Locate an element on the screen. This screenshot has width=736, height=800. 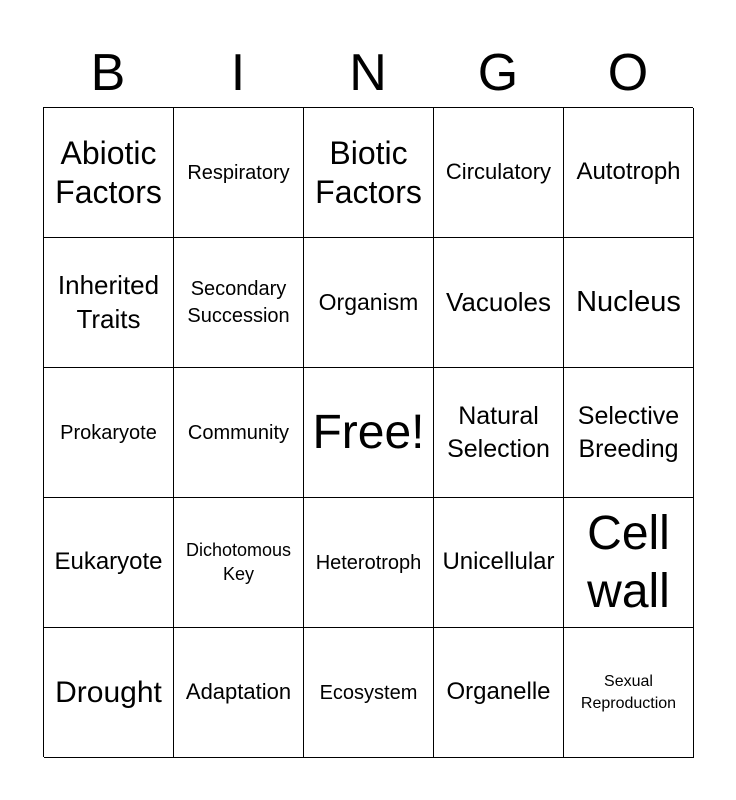
header-letter-b: B is located at coordinates (108, 73).